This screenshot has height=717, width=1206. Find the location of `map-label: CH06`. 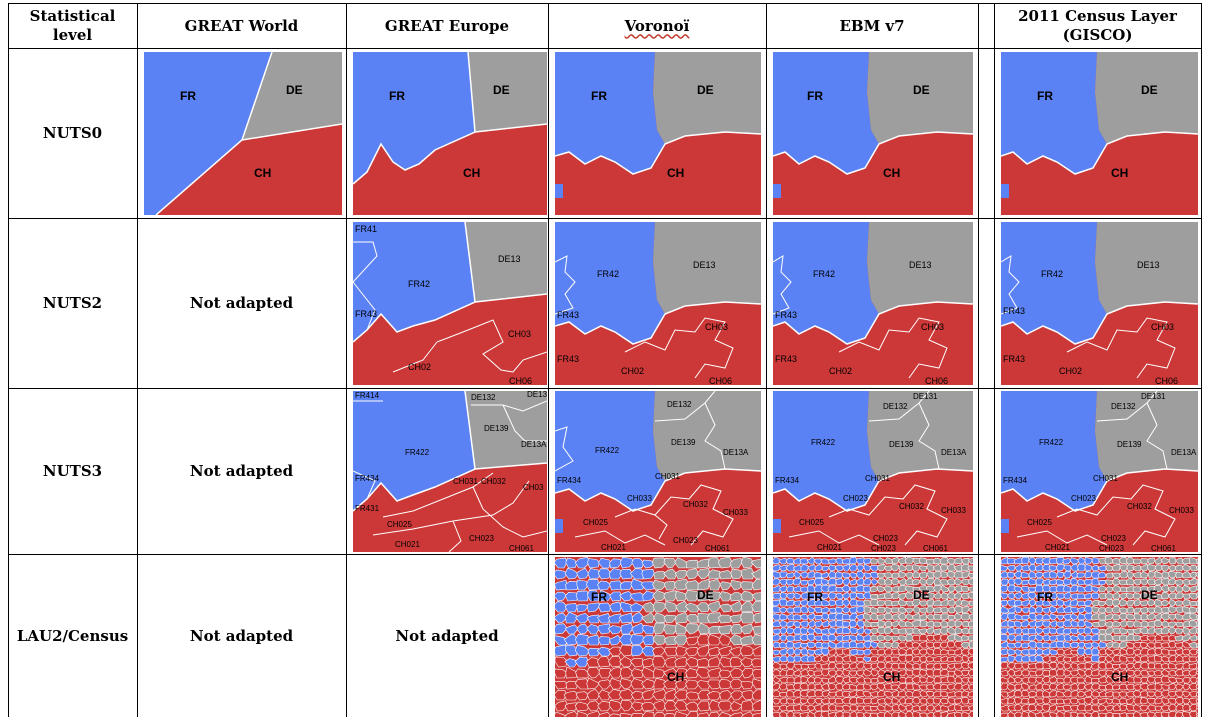

map-label: CH06 is located at coordinates (720, 380).